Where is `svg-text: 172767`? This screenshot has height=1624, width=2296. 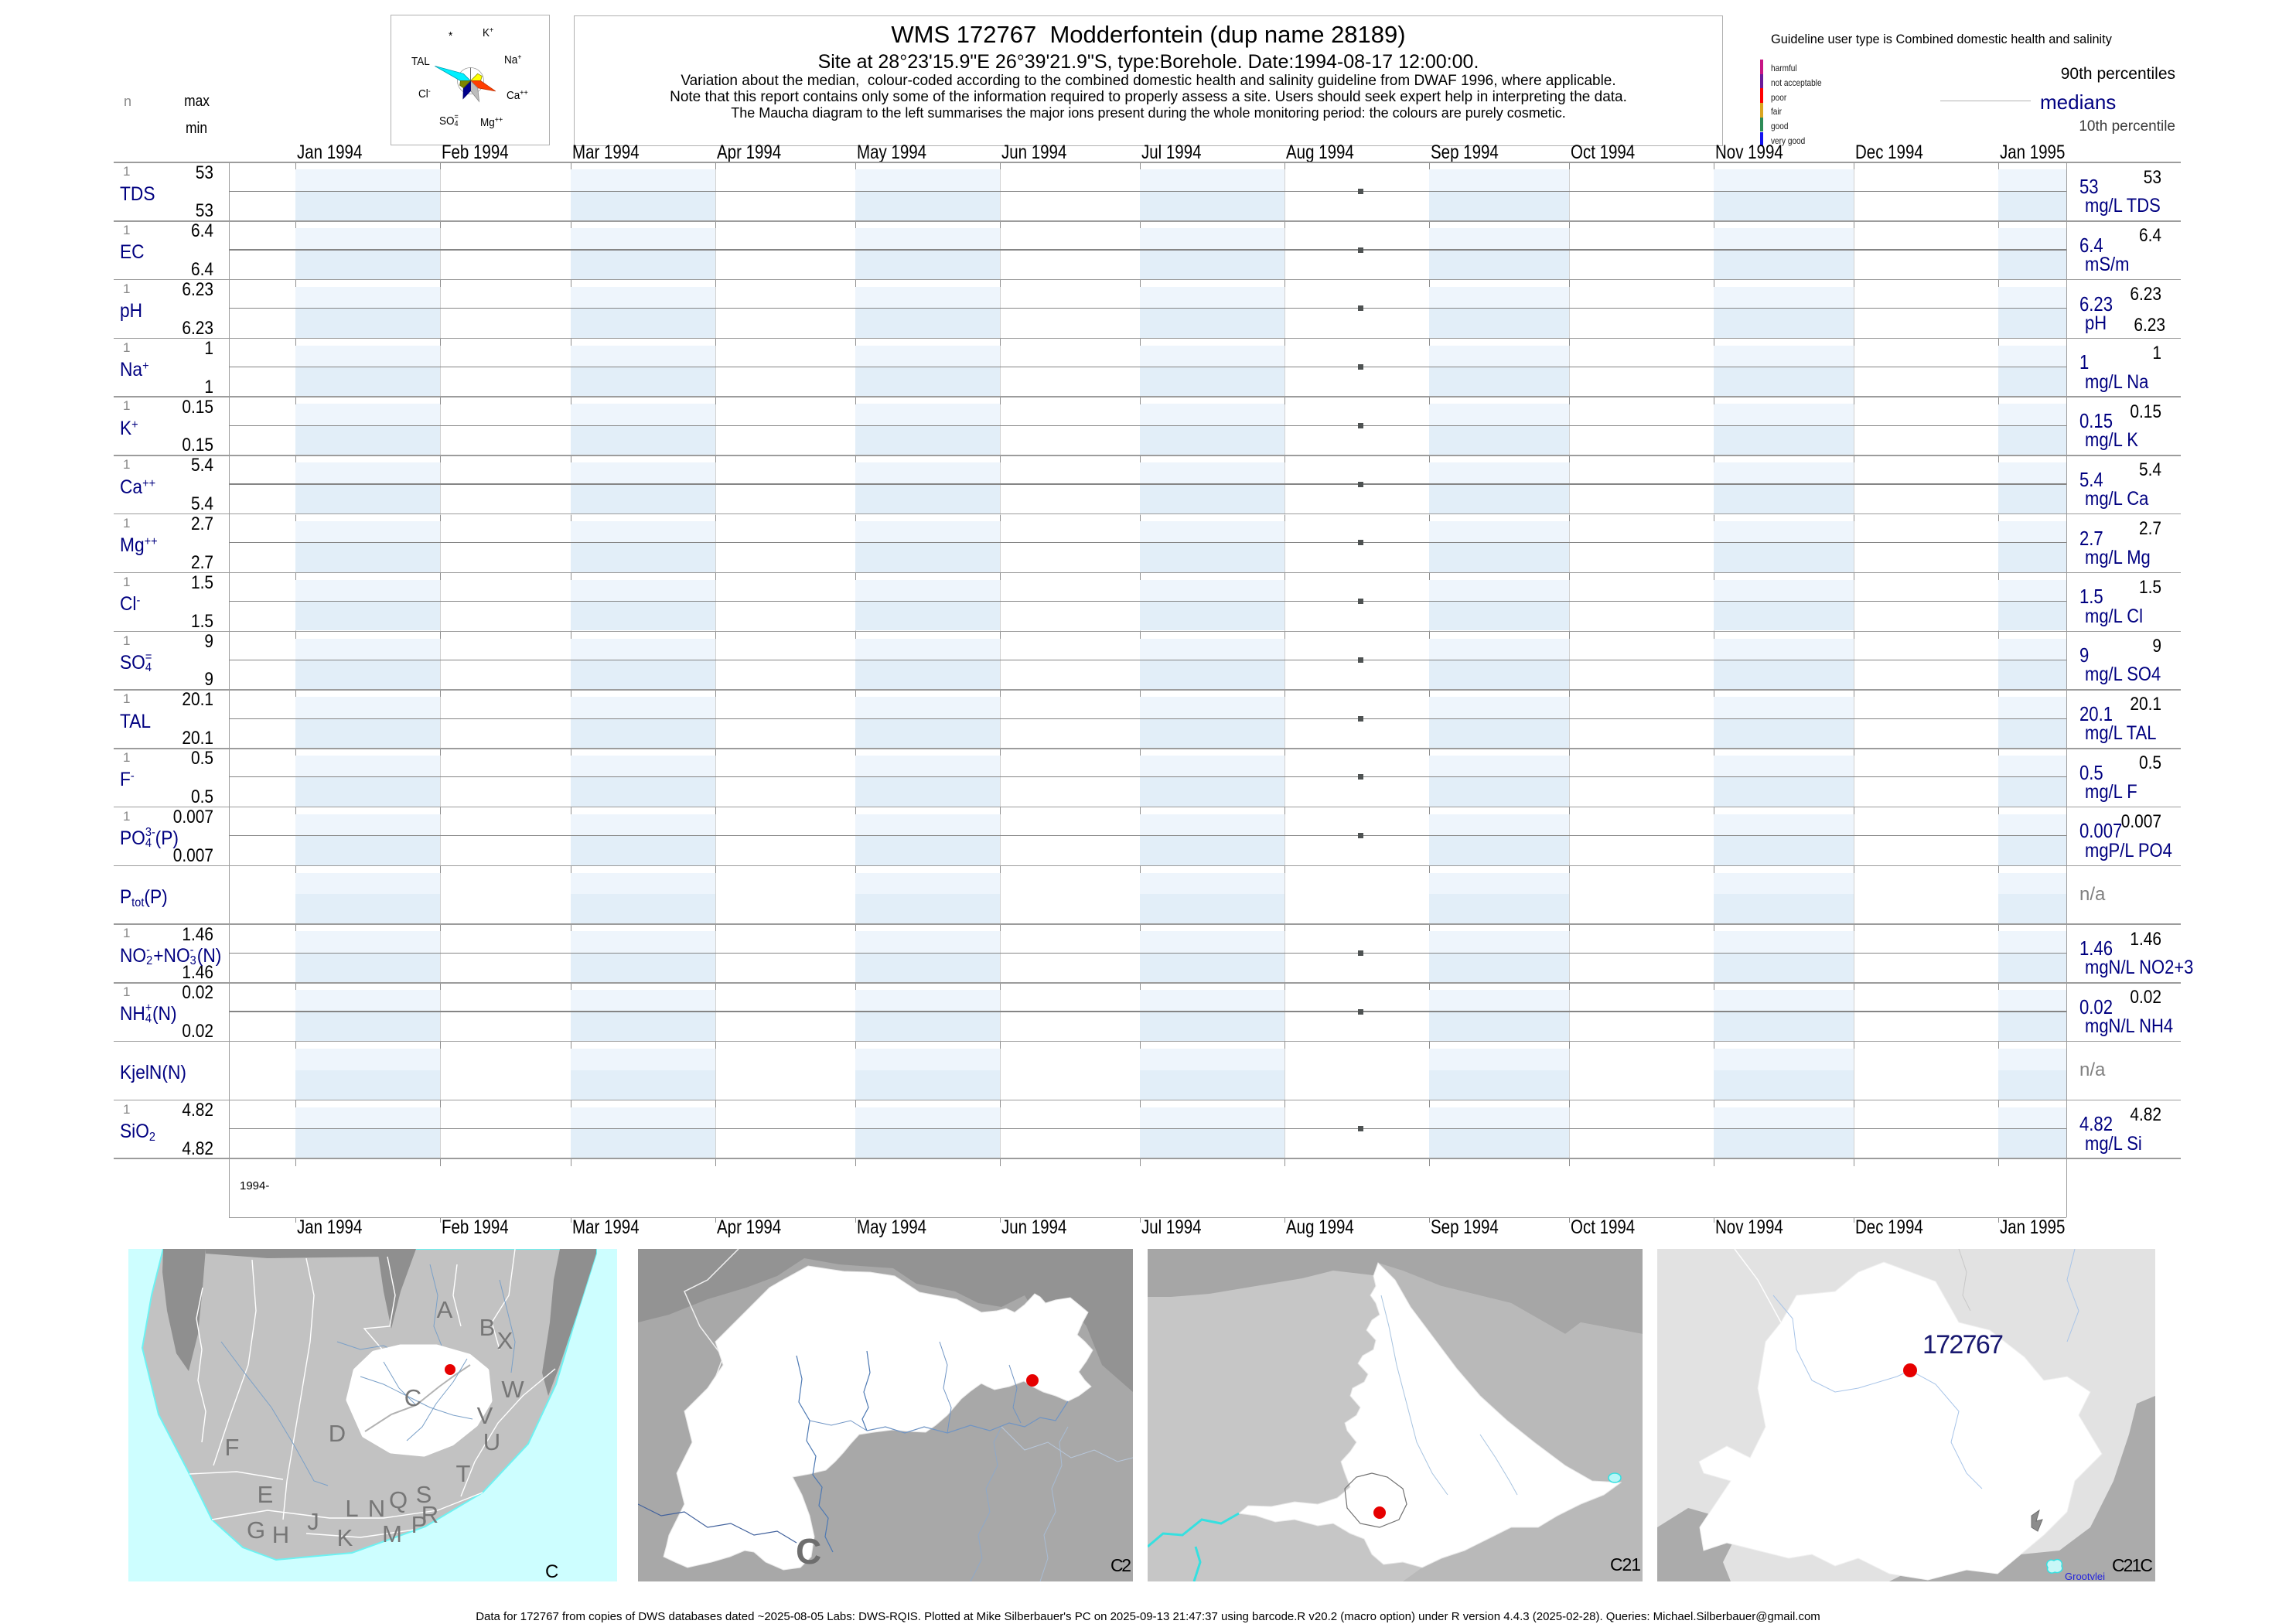 svg-text: 172767 is located at coordinates (1963, 1345).